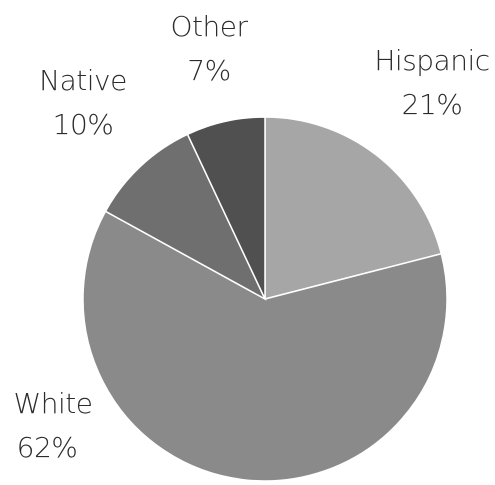 The image size is (495, 485). What do you see at coordinates (209, 26) in the screenshot?
I see `slice-label-other-name: Other` at bounding box center [209, 26].